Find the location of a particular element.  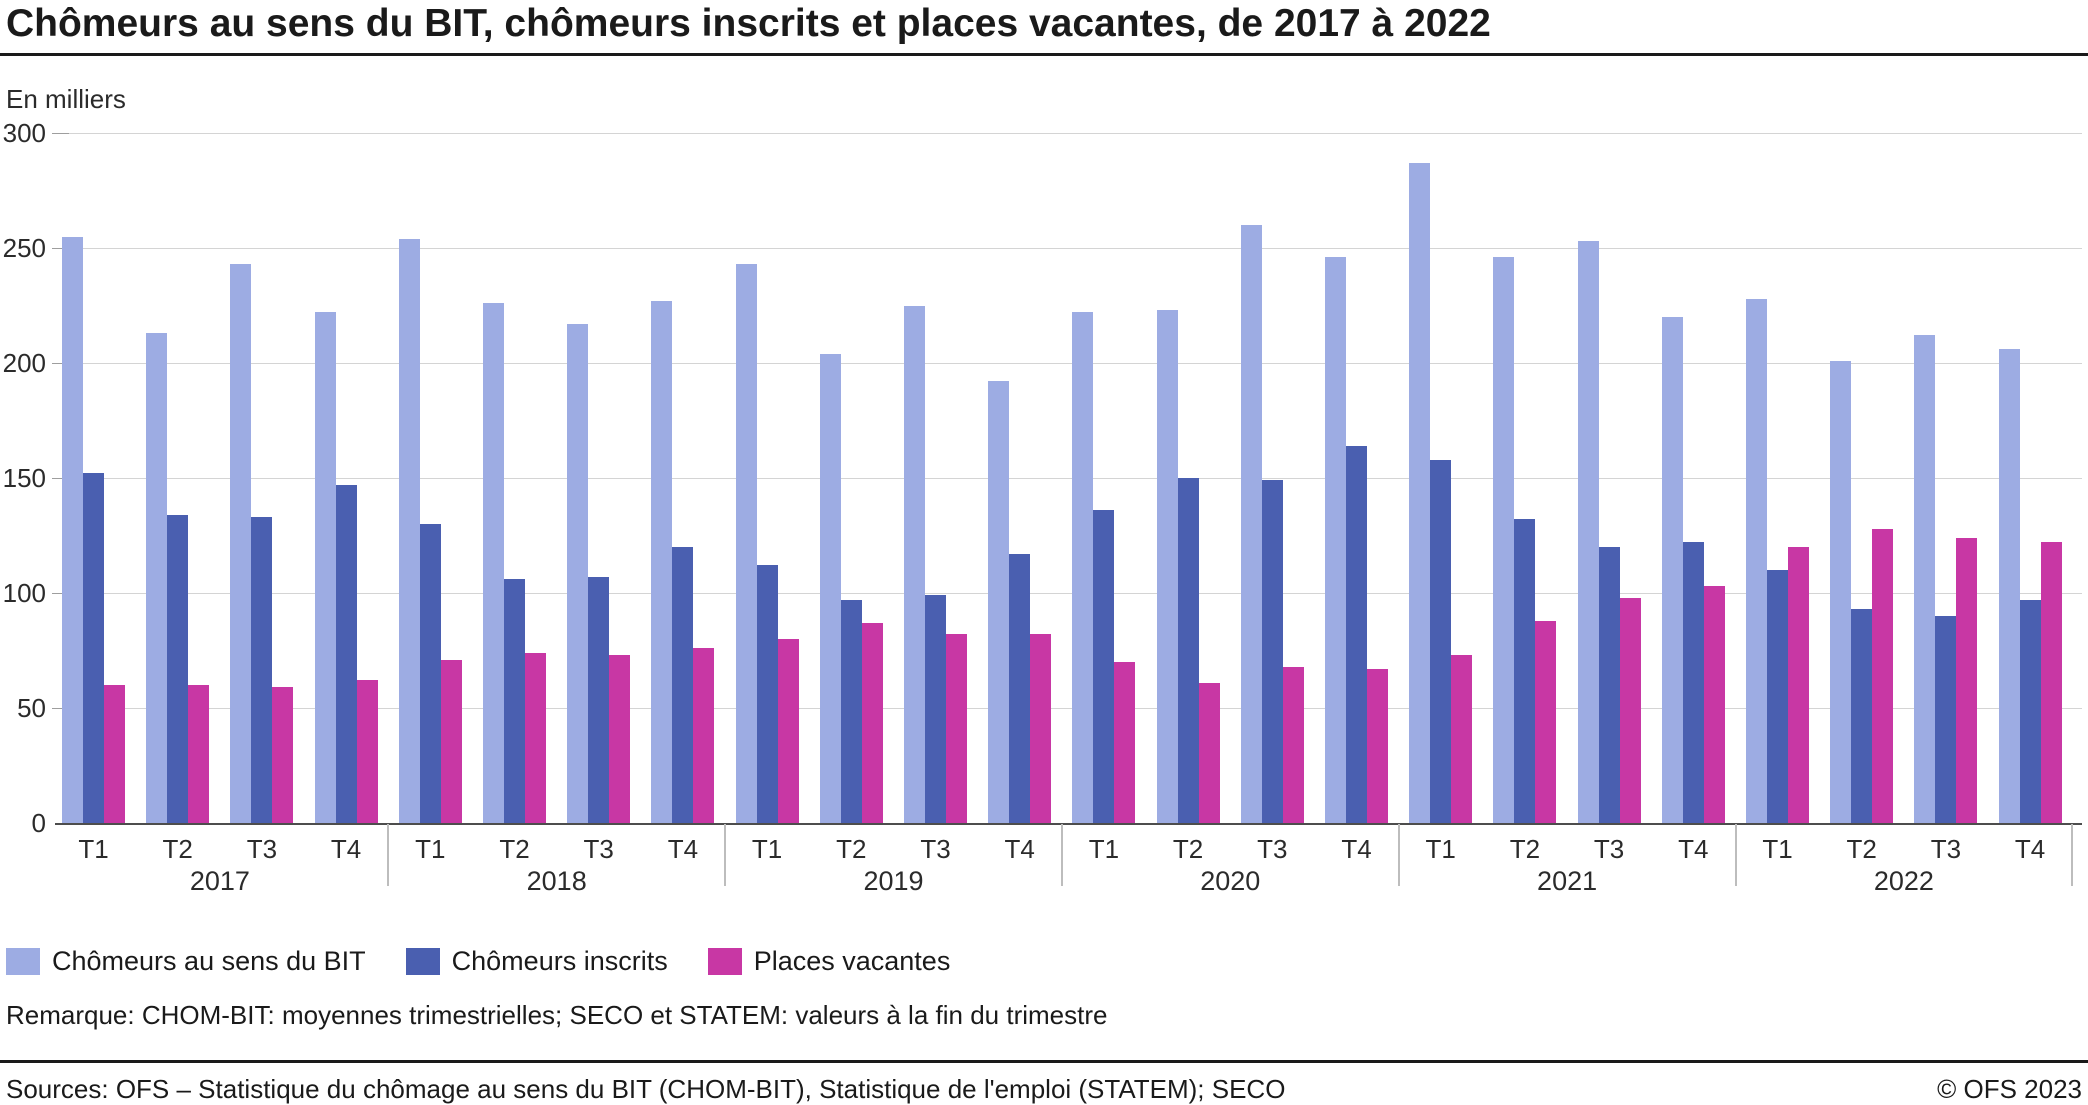

legend-item-chomeurs-bit: Chômeurs au sens du BIT is located at coordinates (186, 961).